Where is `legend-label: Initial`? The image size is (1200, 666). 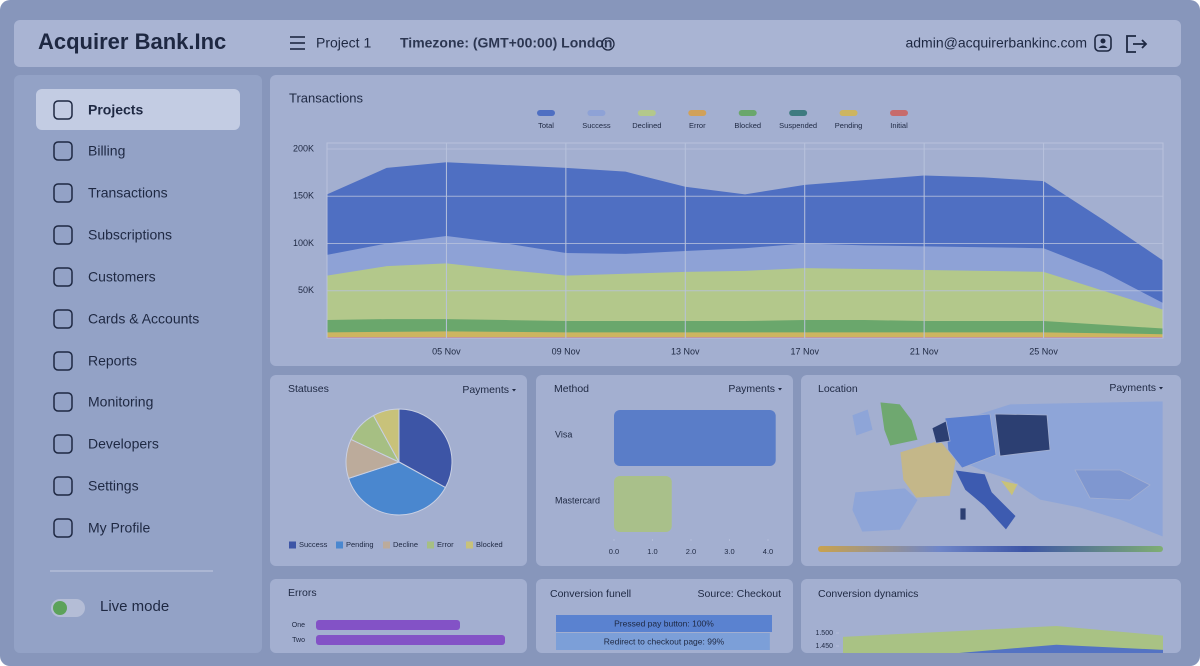 legend-label: Initial is located at coordinates (899, 125).